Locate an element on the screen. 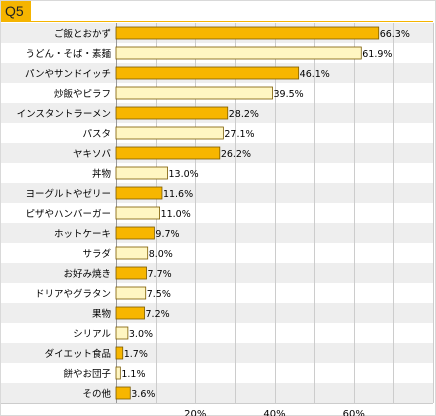 The width and height of the screenshot is (436, 416). category-label: 炒飯やピラフ is located at coordinates (82, 94).